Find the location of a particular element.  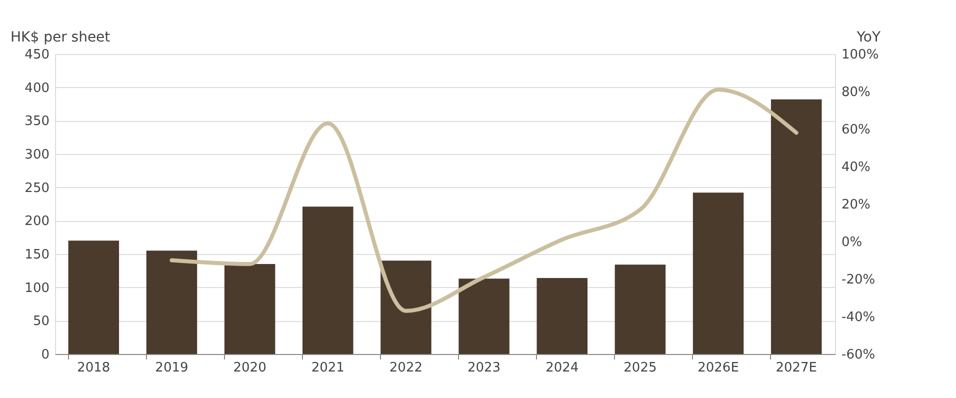

y-tick-label: 350 is located at coordinates (37, 122).